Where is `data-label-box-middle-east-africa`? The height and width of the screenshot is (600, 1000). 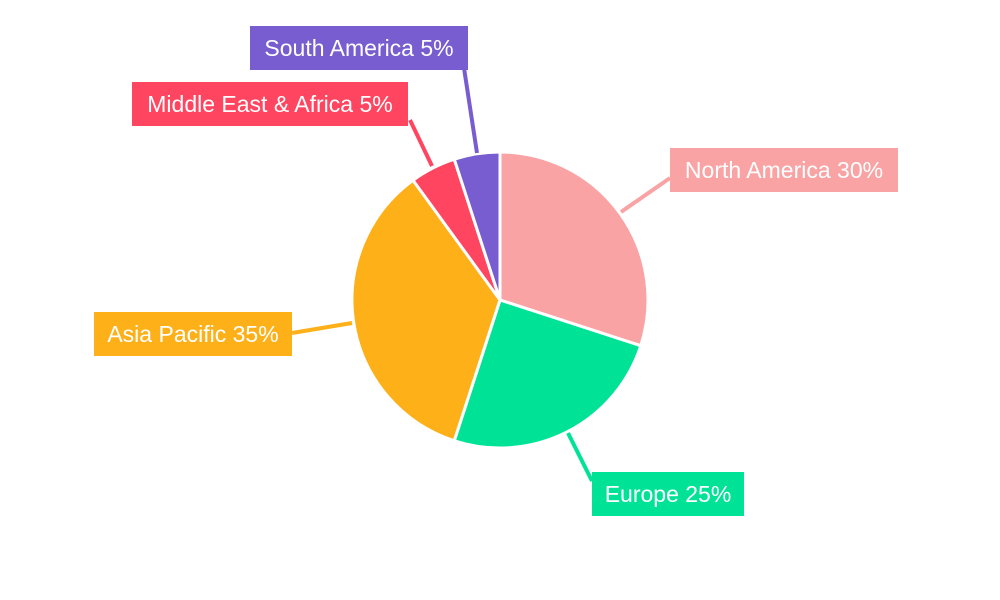 data-label-box-middle-east-africa is located at coordinates (270, 104).